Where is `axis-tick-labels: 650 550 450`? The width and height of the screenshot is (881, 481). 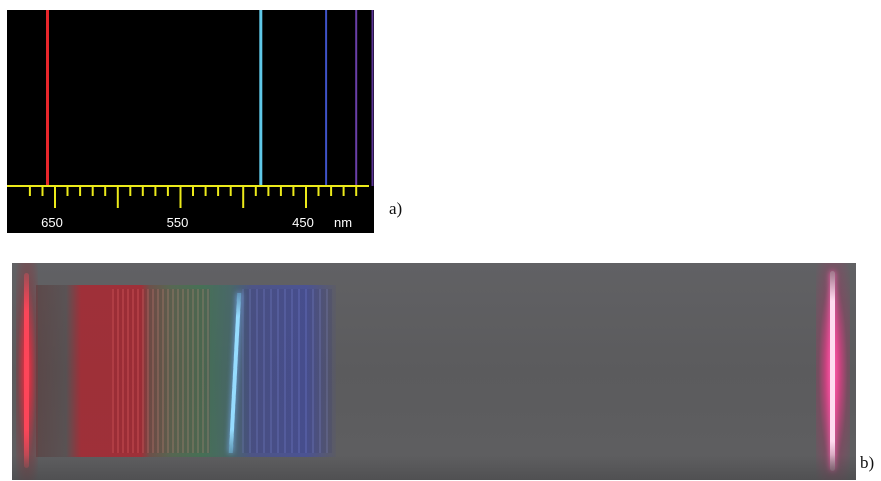
axis-tick-labels: 650 550 450 is located at coordinates (177, 222).